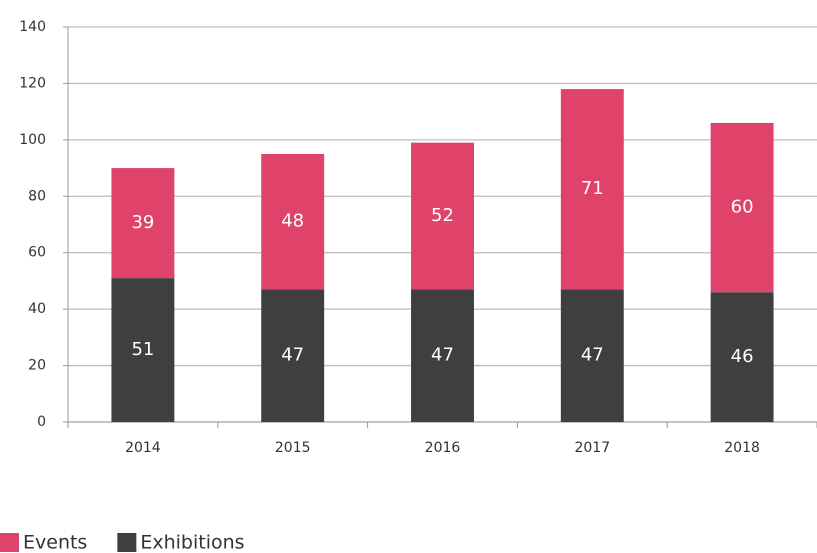 The width and height of the screenshot is (817, 553). Describe the element at coordinates (742, 448) in the screenshot. I see `x-tick-label: 2018` at that location.